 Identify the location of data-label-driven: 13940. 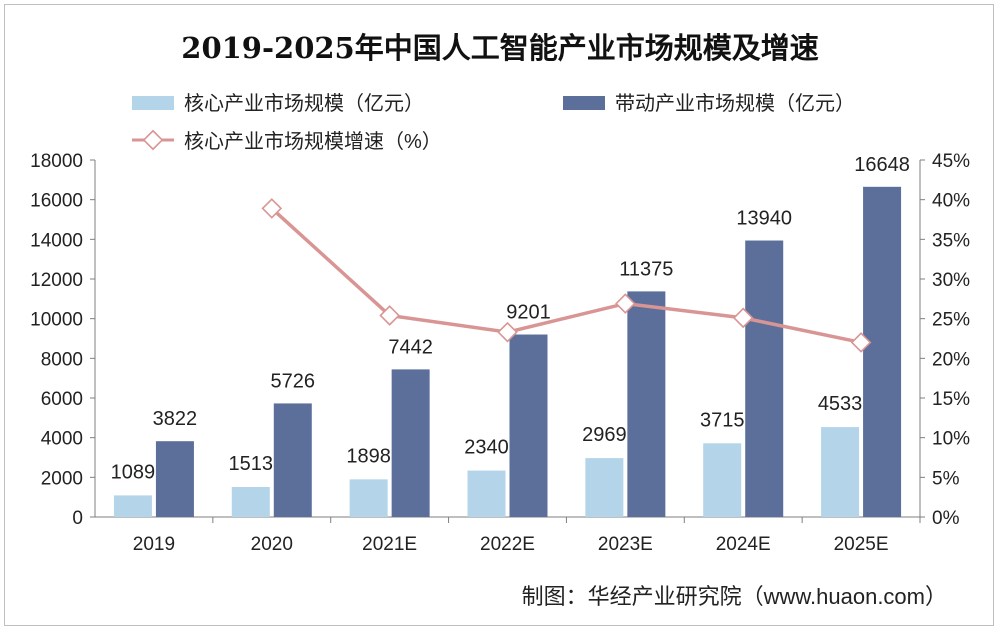
(764, 219).